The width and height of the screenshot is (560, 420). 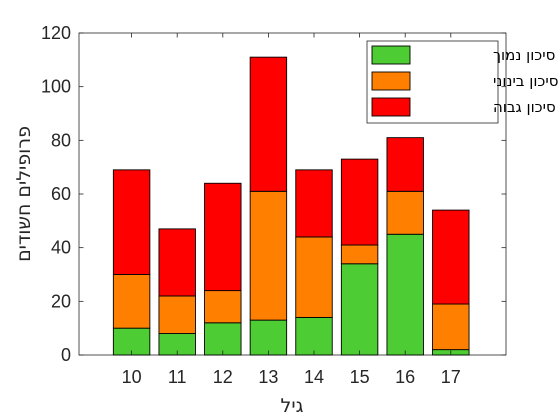 I want to click on y-tick-label: 40, so click(x=61, y=248).